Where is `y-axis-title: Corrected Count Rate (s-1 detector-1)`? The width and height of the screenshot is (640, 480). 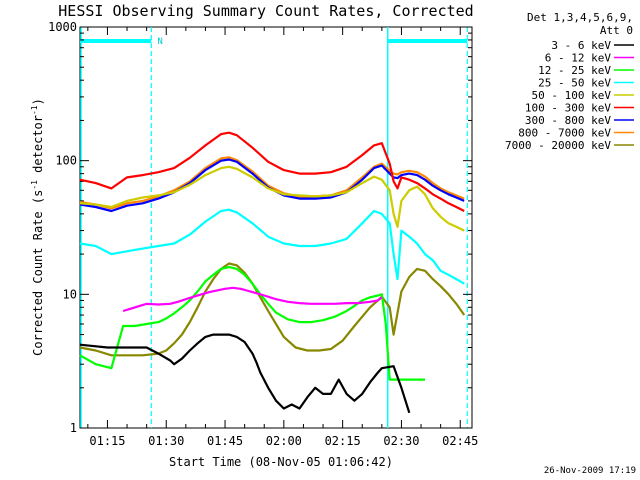
y-axis-title: Corrected Count Rate (s-1 detector-1) is located at coordinates (37, 227).